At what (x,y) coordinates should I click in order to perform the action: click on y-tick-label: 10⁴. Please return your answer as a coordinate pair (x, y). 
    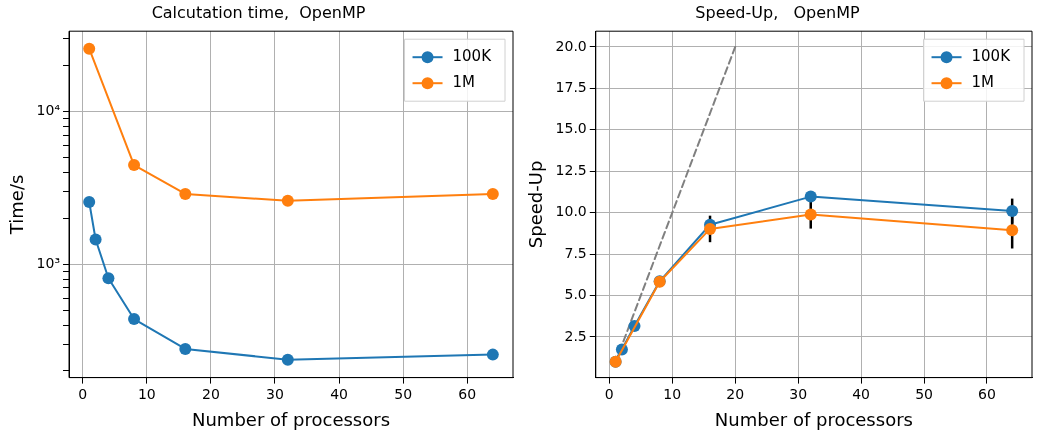
    Looking at the image, I should click on (48, 110).